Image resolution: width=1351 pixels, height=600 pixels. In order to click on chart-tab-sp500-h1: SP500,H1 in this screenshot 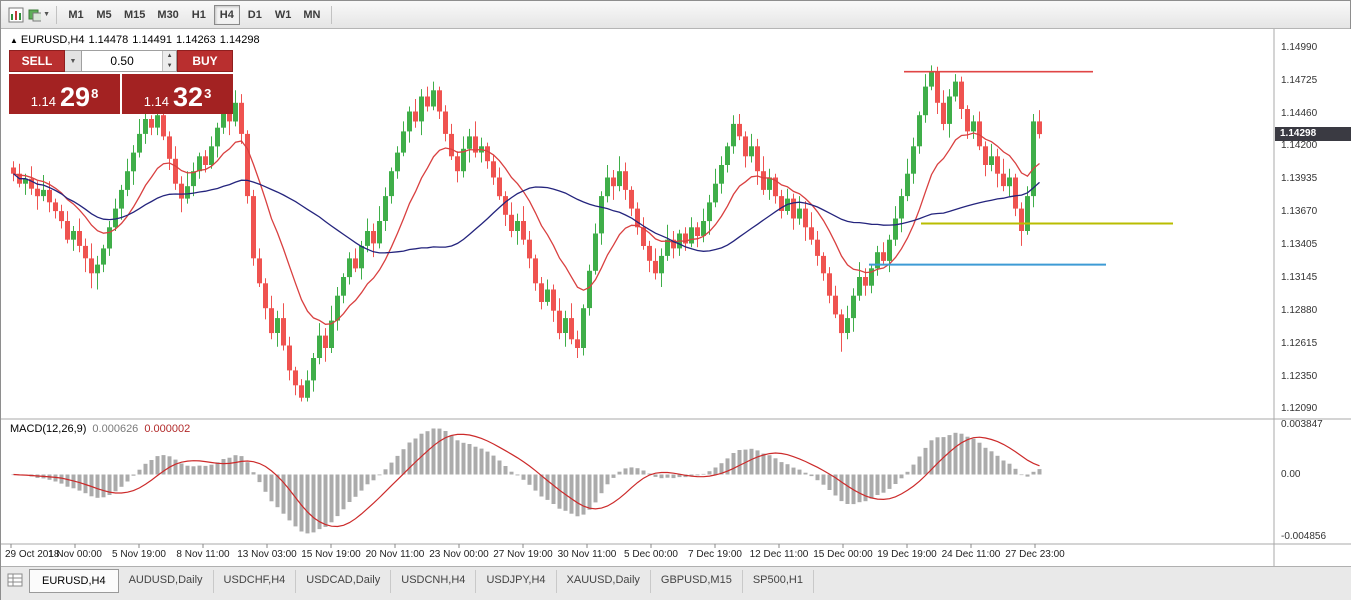, I will do `click(778, 581)`.